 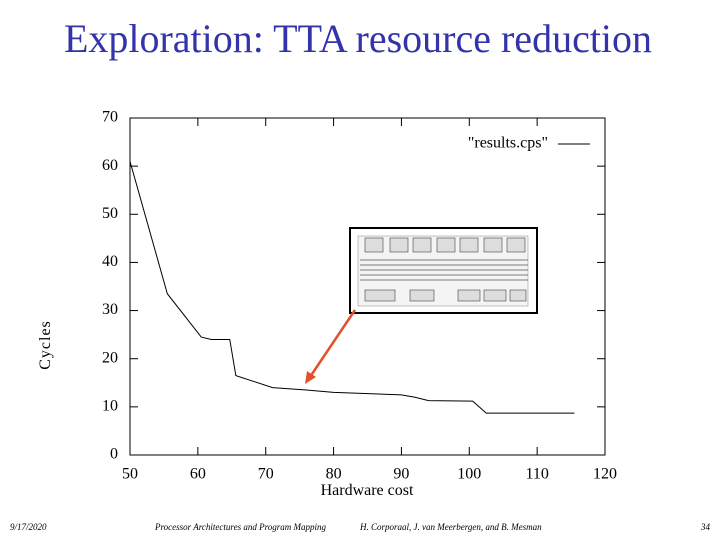 What do you see at coordinates (110, 406) in the screenshot?
I see `y-tick-label: 10` at bounding box center [110, 406].